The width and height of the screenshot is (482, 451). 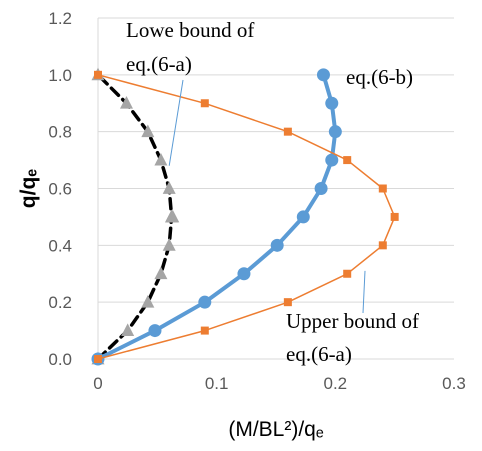 I want to click on y-tick-label: 1.2, so click(x=60, y=18).